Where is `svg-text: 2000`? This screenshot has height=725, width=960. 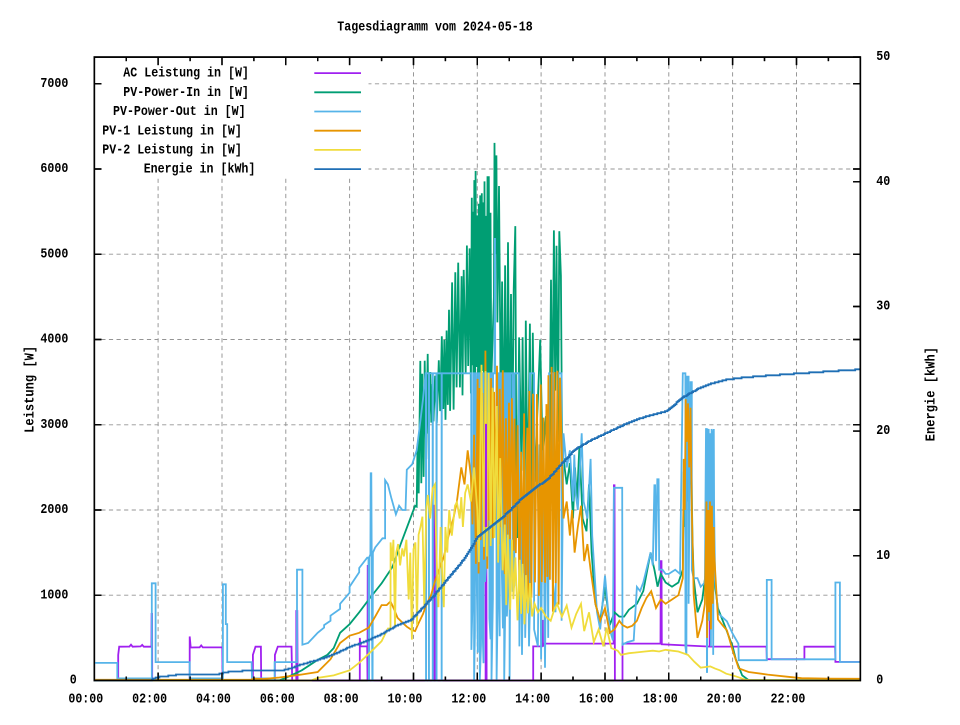
svg-text: 2000 is located at coordinates (54, 510).